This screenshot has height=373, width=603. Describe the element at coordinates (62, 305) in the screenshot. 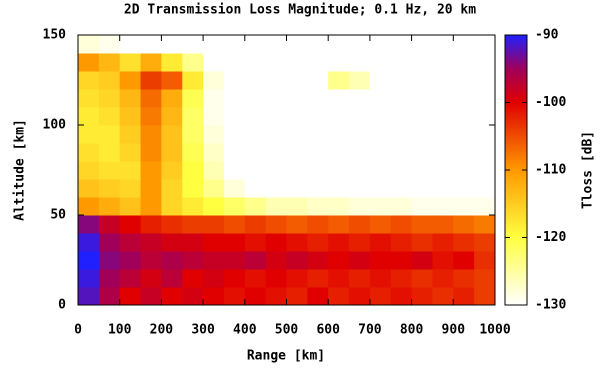

I see `y-tick-label: 0` at that location.